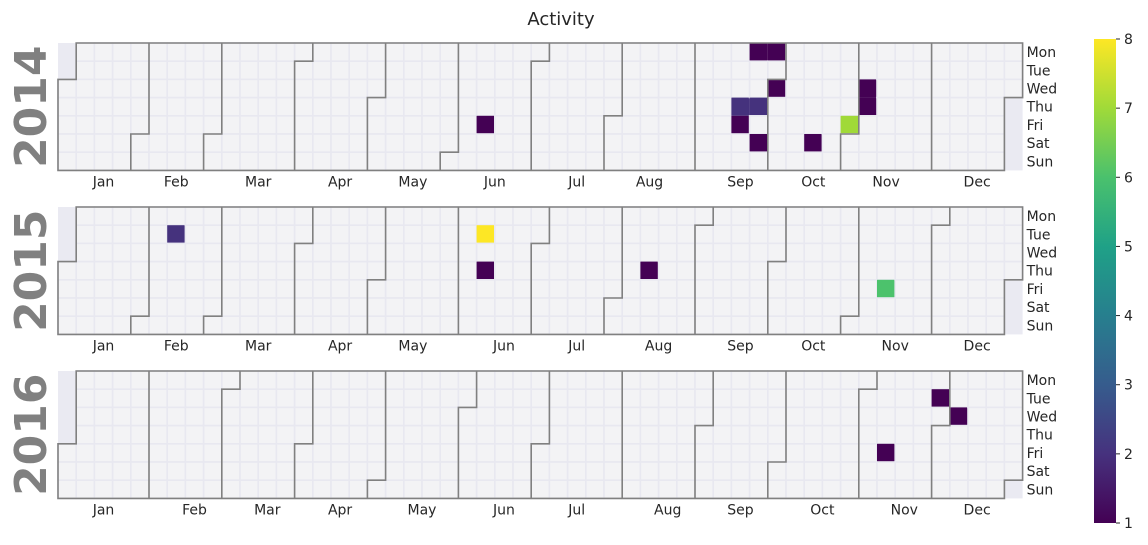  What do you see at coordinates (1035, 454) in the screenshot?
I see `weekday-label-fri: Fri` at bounding box center [1035, 454].